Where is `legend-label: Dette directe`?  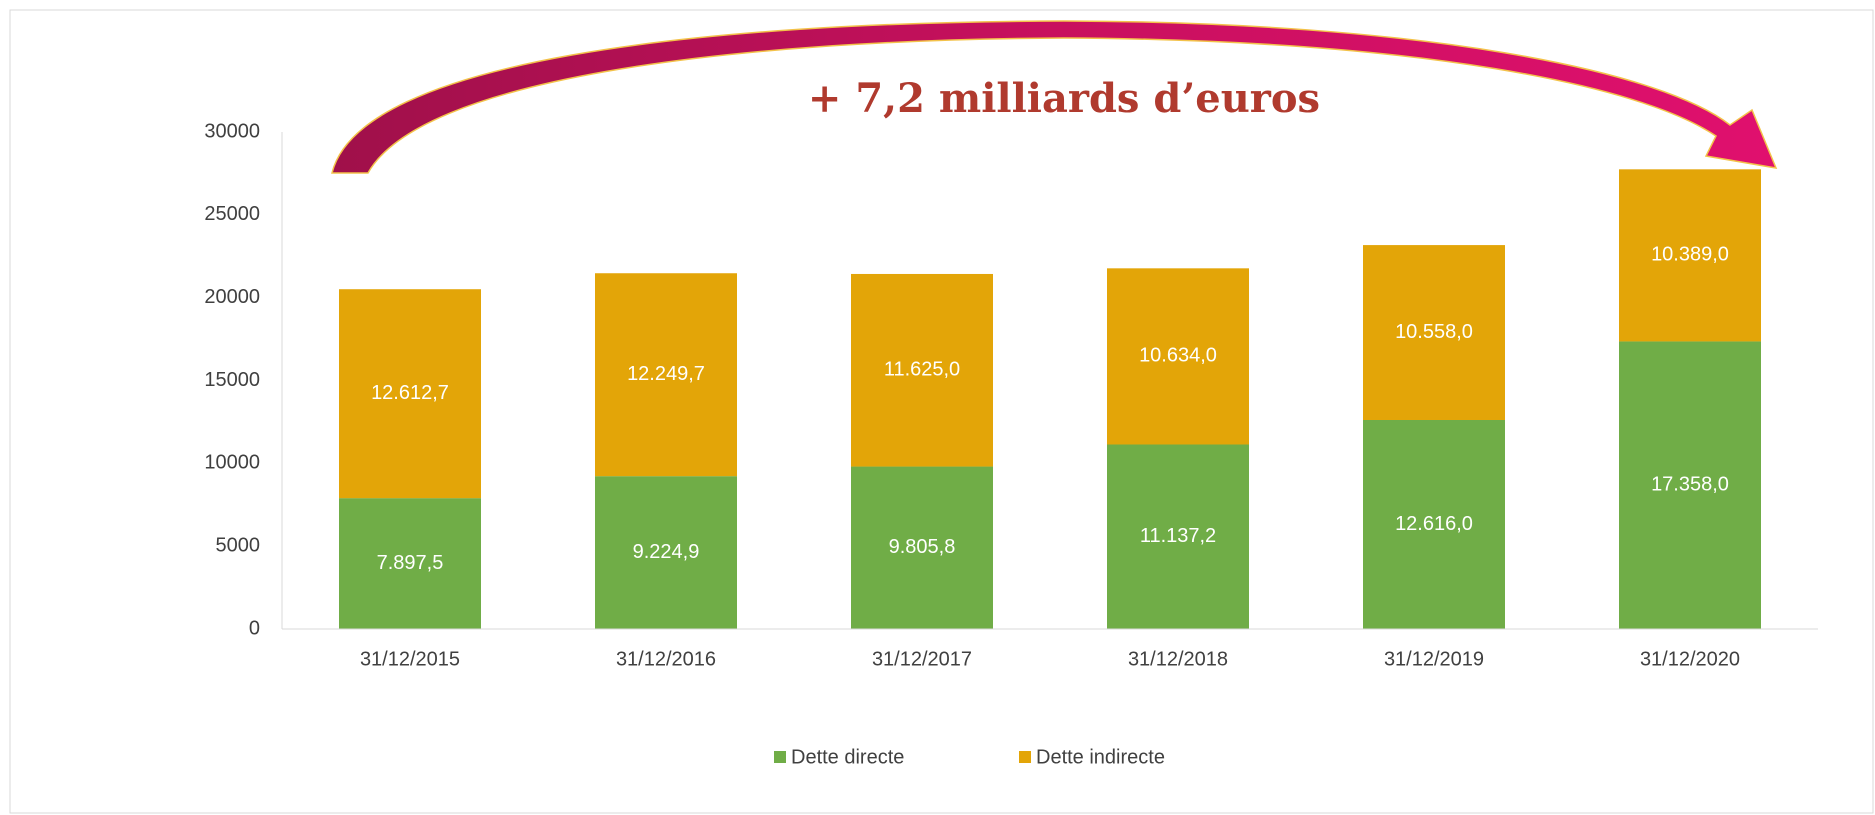 legend-label: Dette directe is located at coordinates (847, 757).